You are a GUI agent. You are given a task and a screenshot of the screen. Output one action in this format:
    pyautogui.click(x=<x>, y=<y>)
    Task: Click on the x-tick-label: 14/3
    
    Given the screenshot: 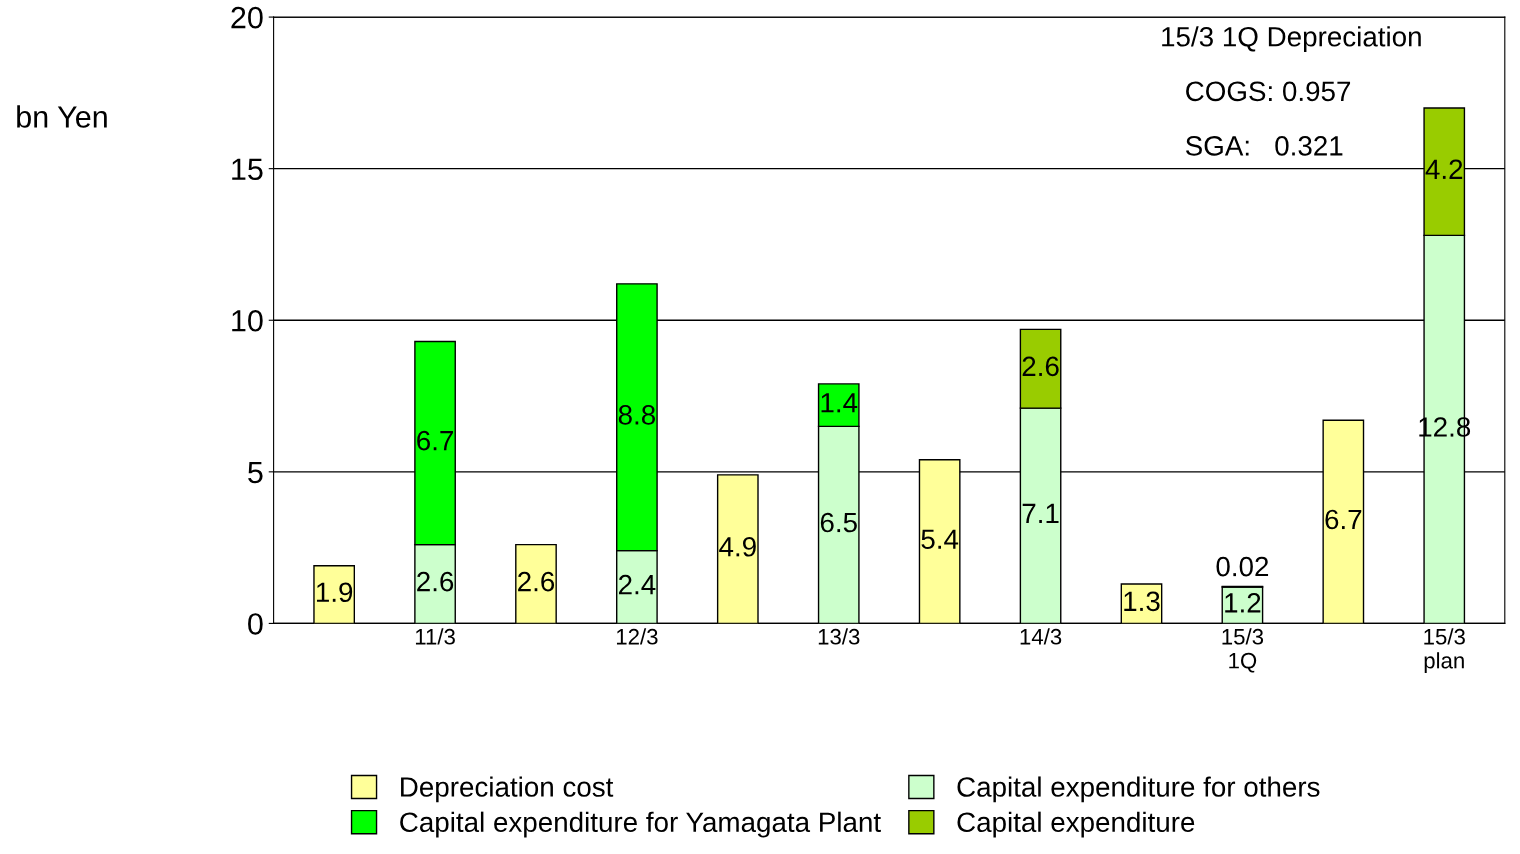 What is the action you would take?
    pyautogui.click(x=1041, y=636)
    